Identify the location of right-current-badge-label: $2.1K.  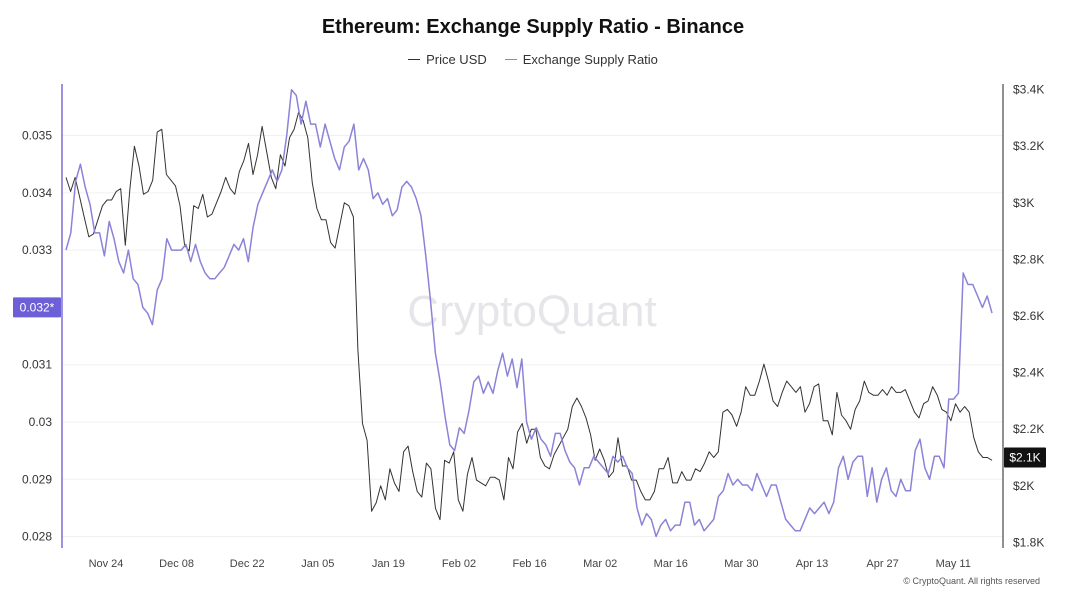
(1024, 457).